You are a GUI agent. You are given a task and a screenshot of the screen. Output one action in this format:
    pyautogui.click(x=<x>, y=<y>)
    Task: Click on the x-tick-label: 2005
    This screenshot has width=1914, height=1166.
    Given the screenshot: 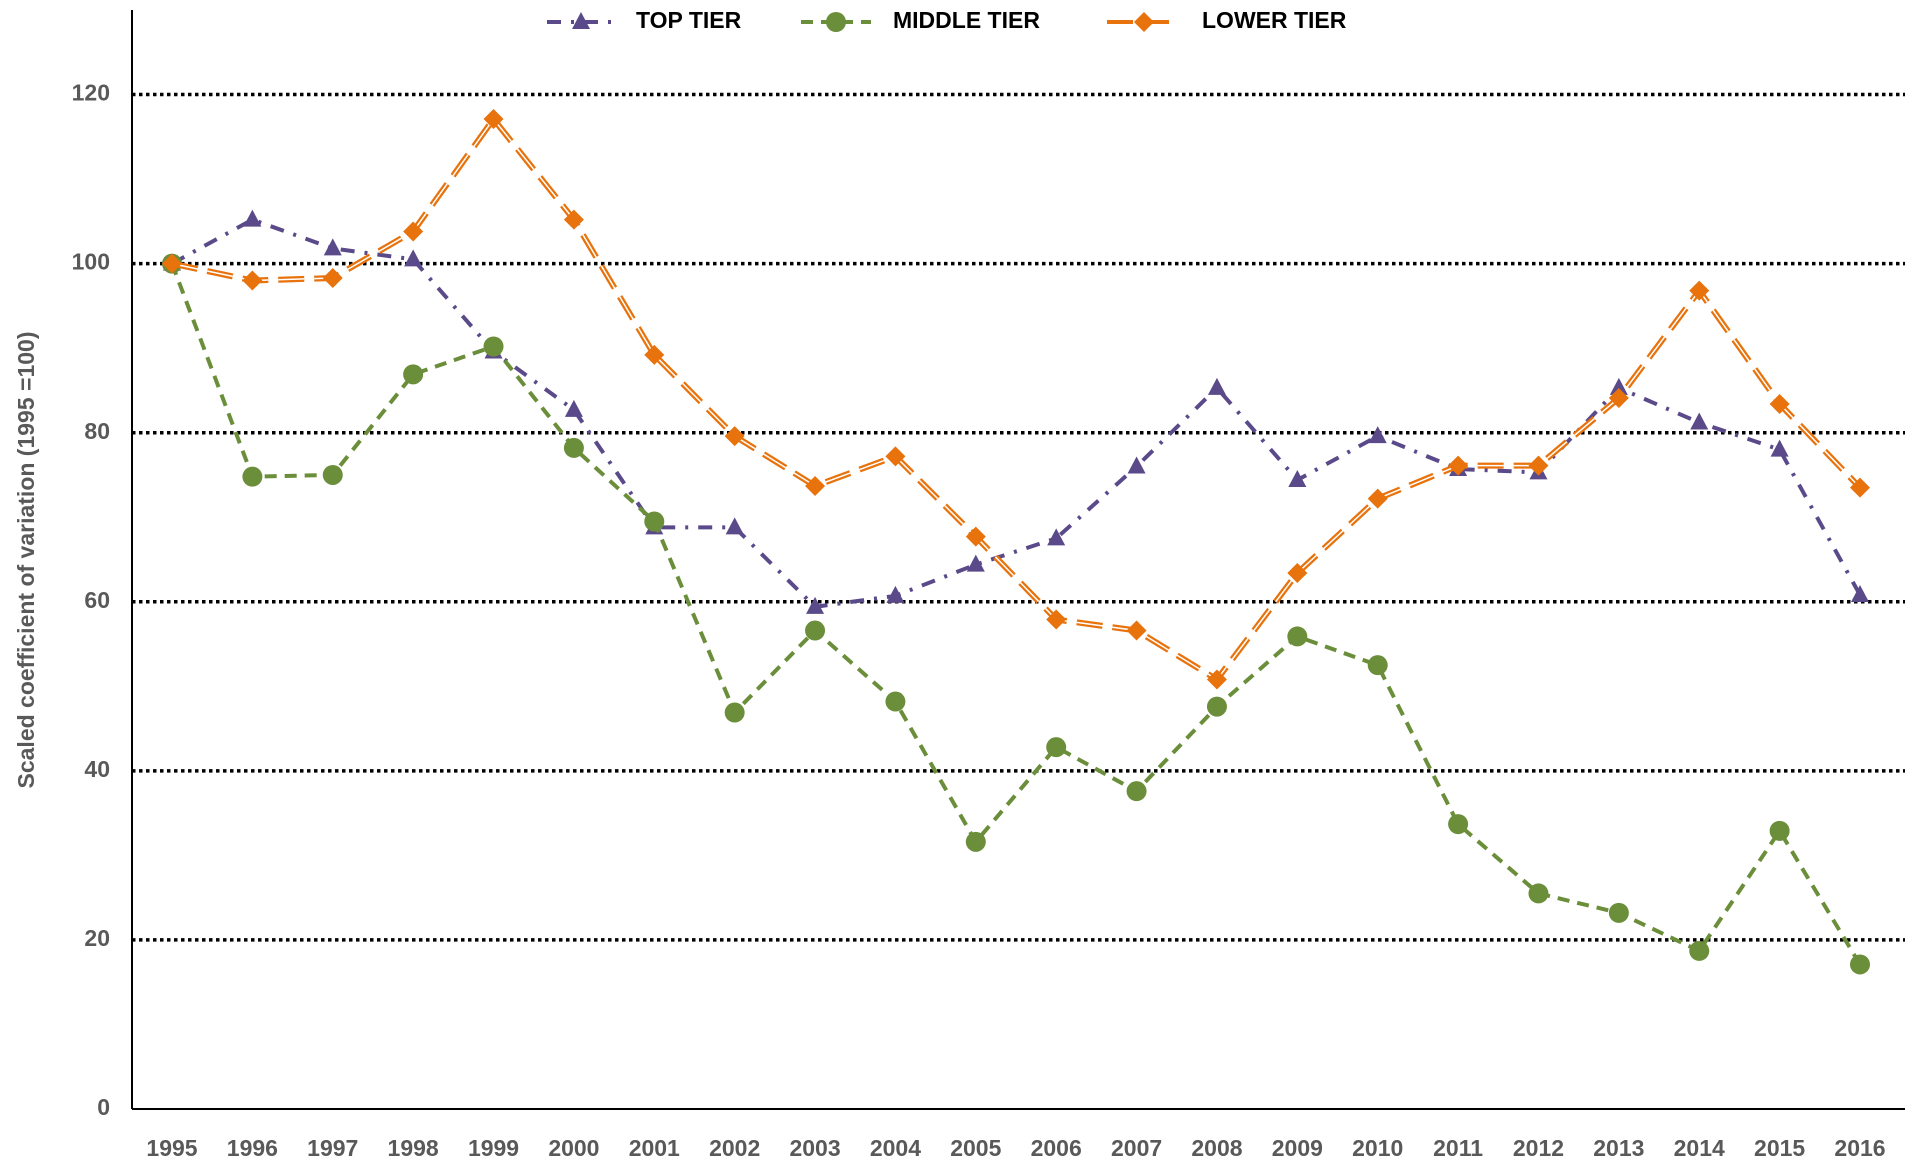 What is the action you would take?
    pyautogui.click(x=975, y=1148)
    